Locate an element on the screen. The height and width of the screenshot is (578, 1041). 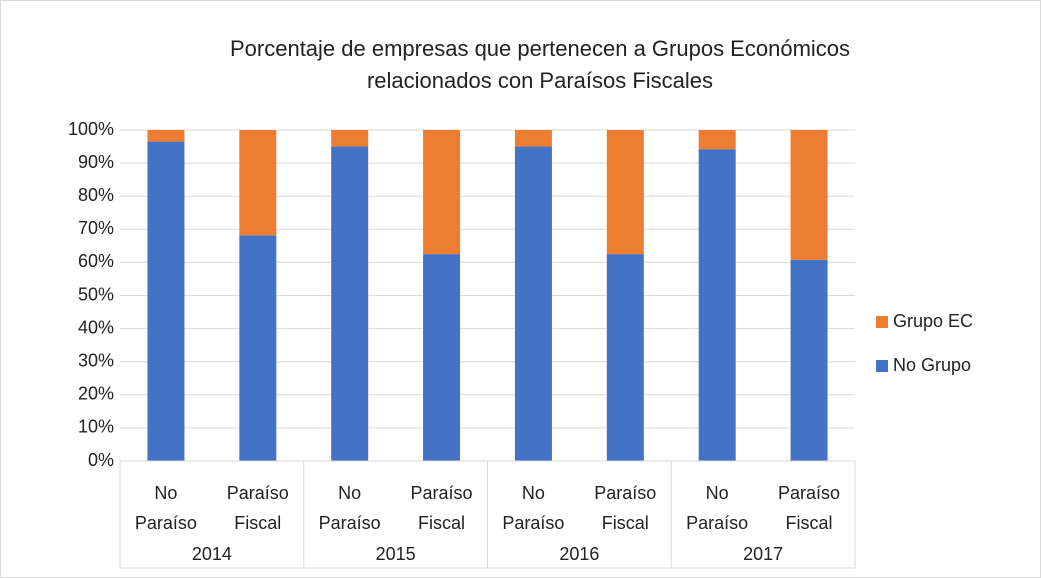
group-label: 2016 is located at coordinates (579, 554).